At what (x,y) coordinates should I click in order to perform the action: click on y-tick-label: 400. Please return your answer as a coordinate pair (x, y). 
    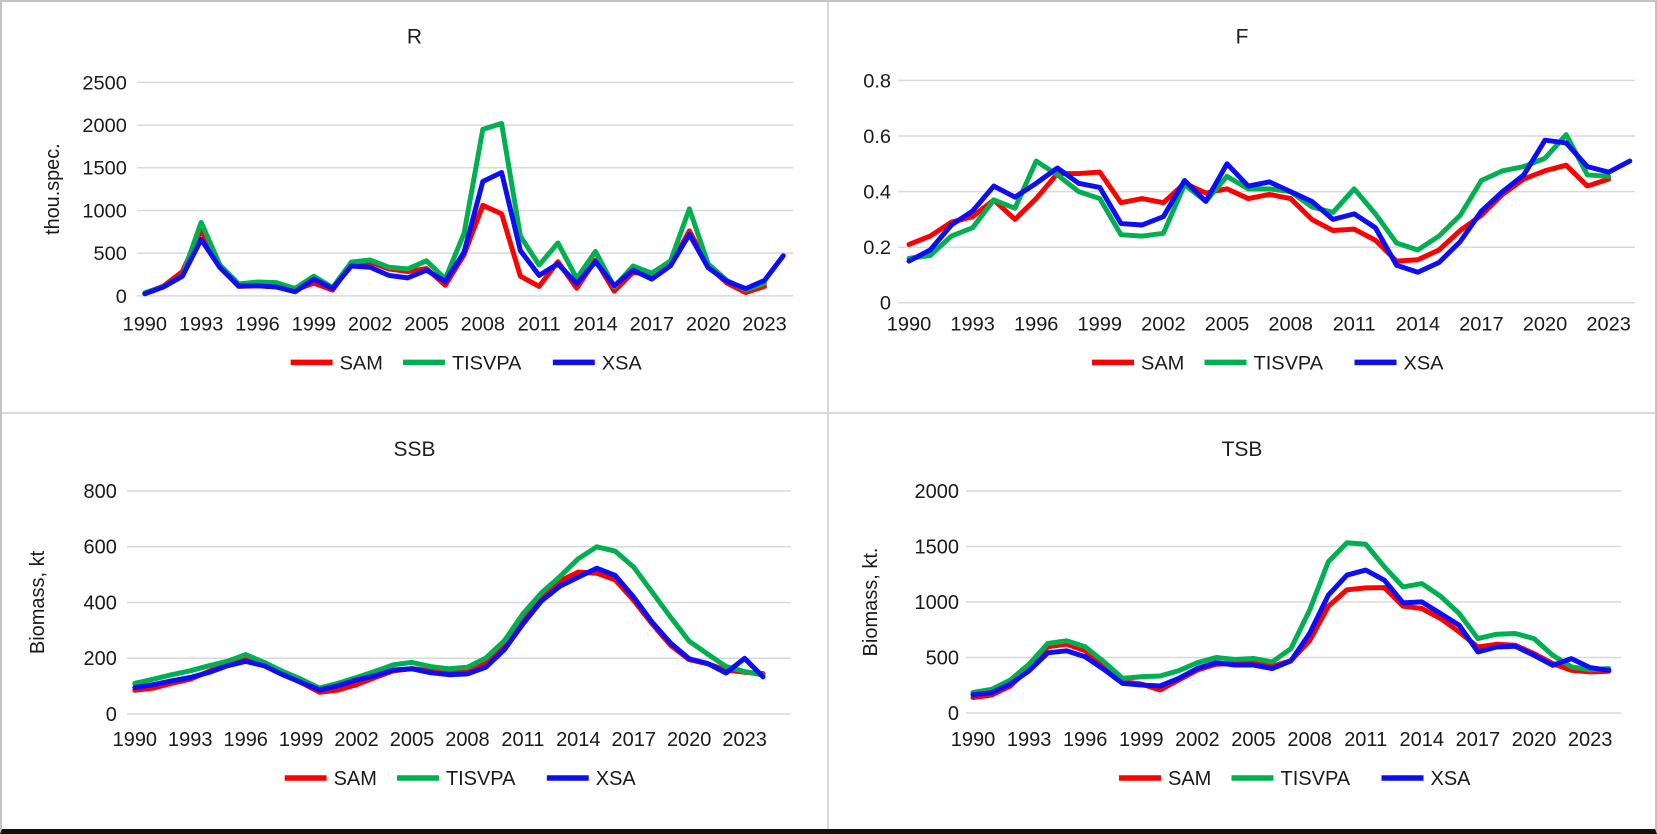
    Looking at the image, I should click on (100, 603).